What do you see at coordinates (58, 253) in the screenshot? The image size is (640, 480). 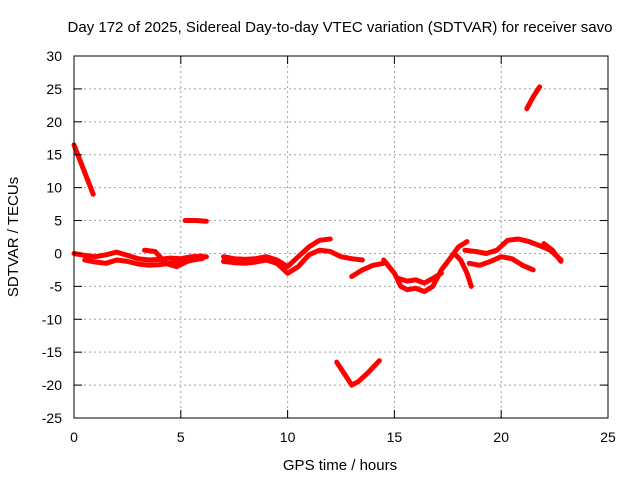 I see `y-tick-label: 0` at bounding box center [58, 253].